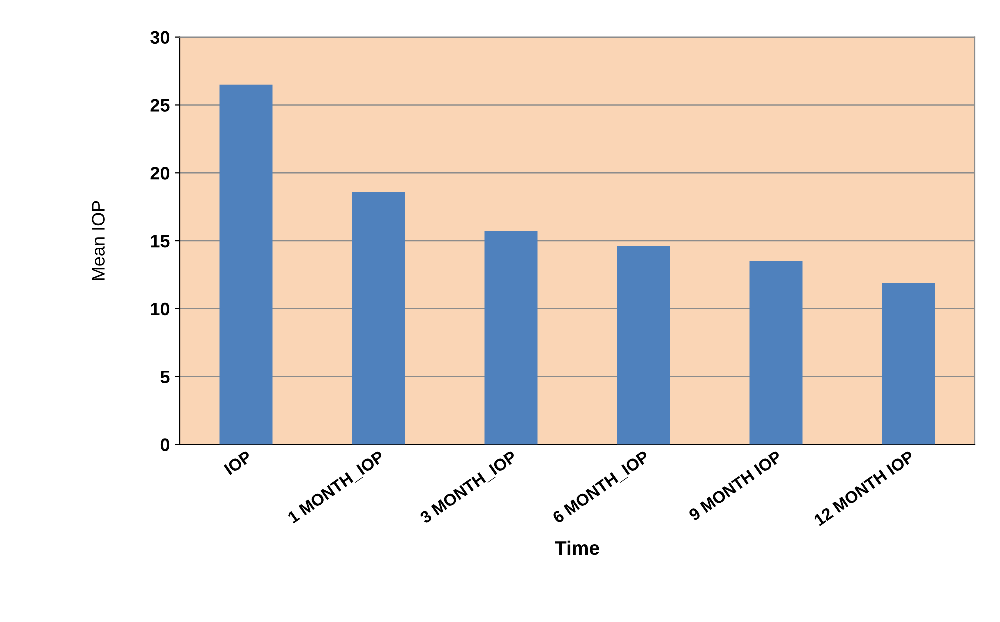 The height and width of the screenshot is (622, 1000). What do you see at coordinates (238, 463) in the screenshot?
I see `x-tick-label: IOP` at bounding box center [238, 463].